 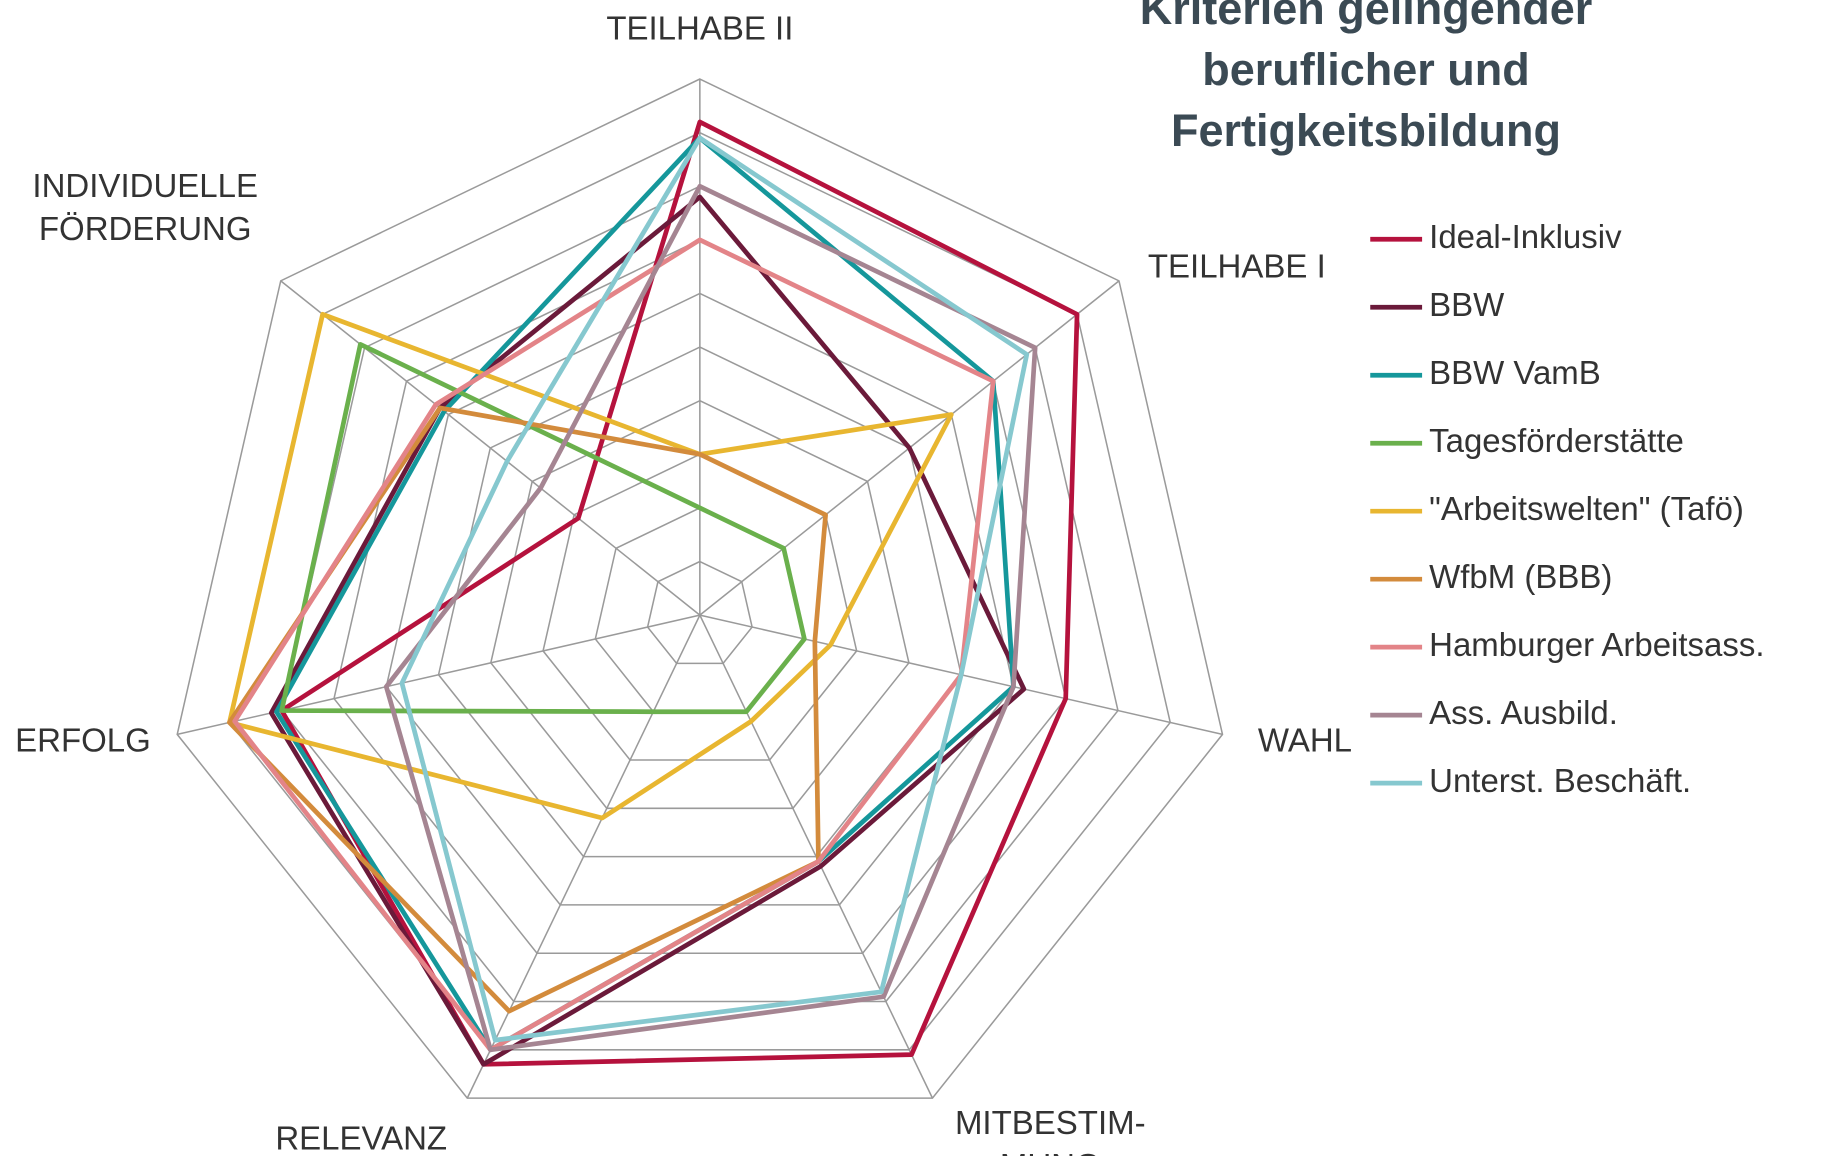 I want to click on legend-label: "Arbeitswelten" (Tafö), so click(x=1586, y=508).